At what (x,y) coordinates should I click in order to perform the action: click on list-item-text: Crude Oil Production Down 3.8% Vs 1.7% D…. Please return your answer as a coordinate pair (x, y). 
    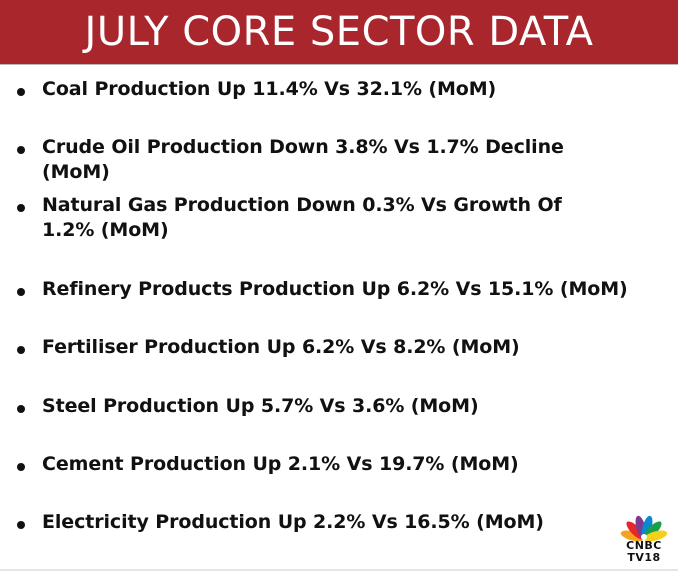
    Looking at the image, I should click on (303, 159).